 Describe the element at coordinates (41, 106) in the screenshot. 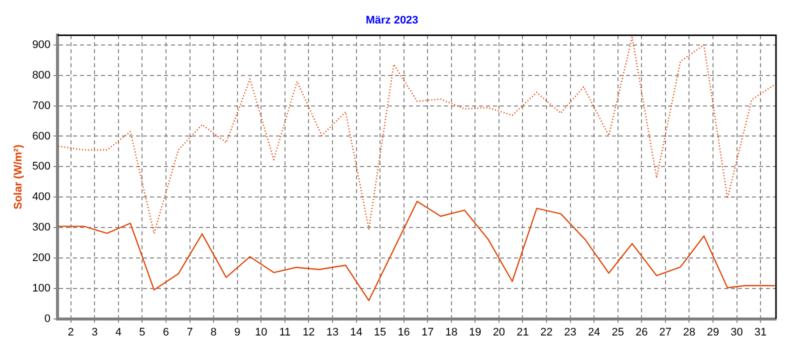

I see `y-tick-label: 700` at that location.